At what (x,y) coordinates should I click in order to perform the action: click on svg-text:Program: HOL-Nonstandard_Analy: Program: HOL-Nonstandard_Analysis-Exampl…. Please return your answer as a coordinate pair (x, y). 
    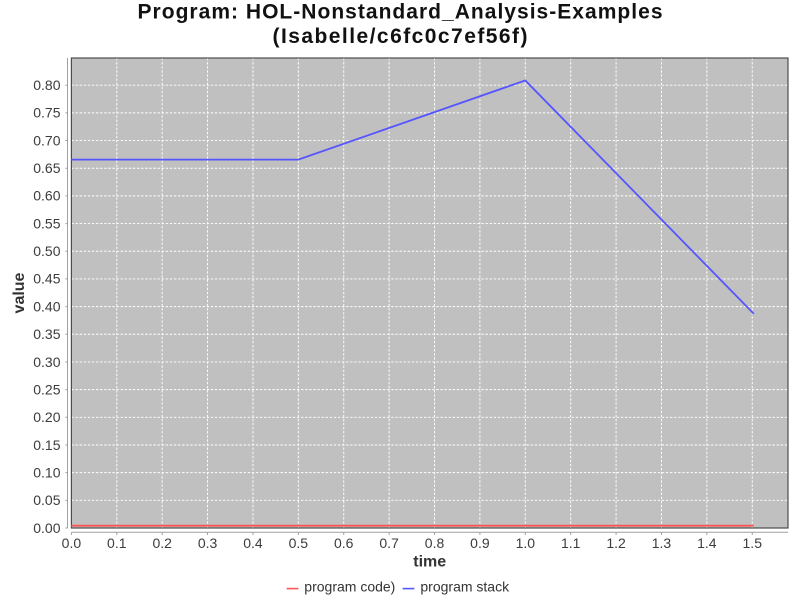
    Looking at the image, I should click on (400, 12).